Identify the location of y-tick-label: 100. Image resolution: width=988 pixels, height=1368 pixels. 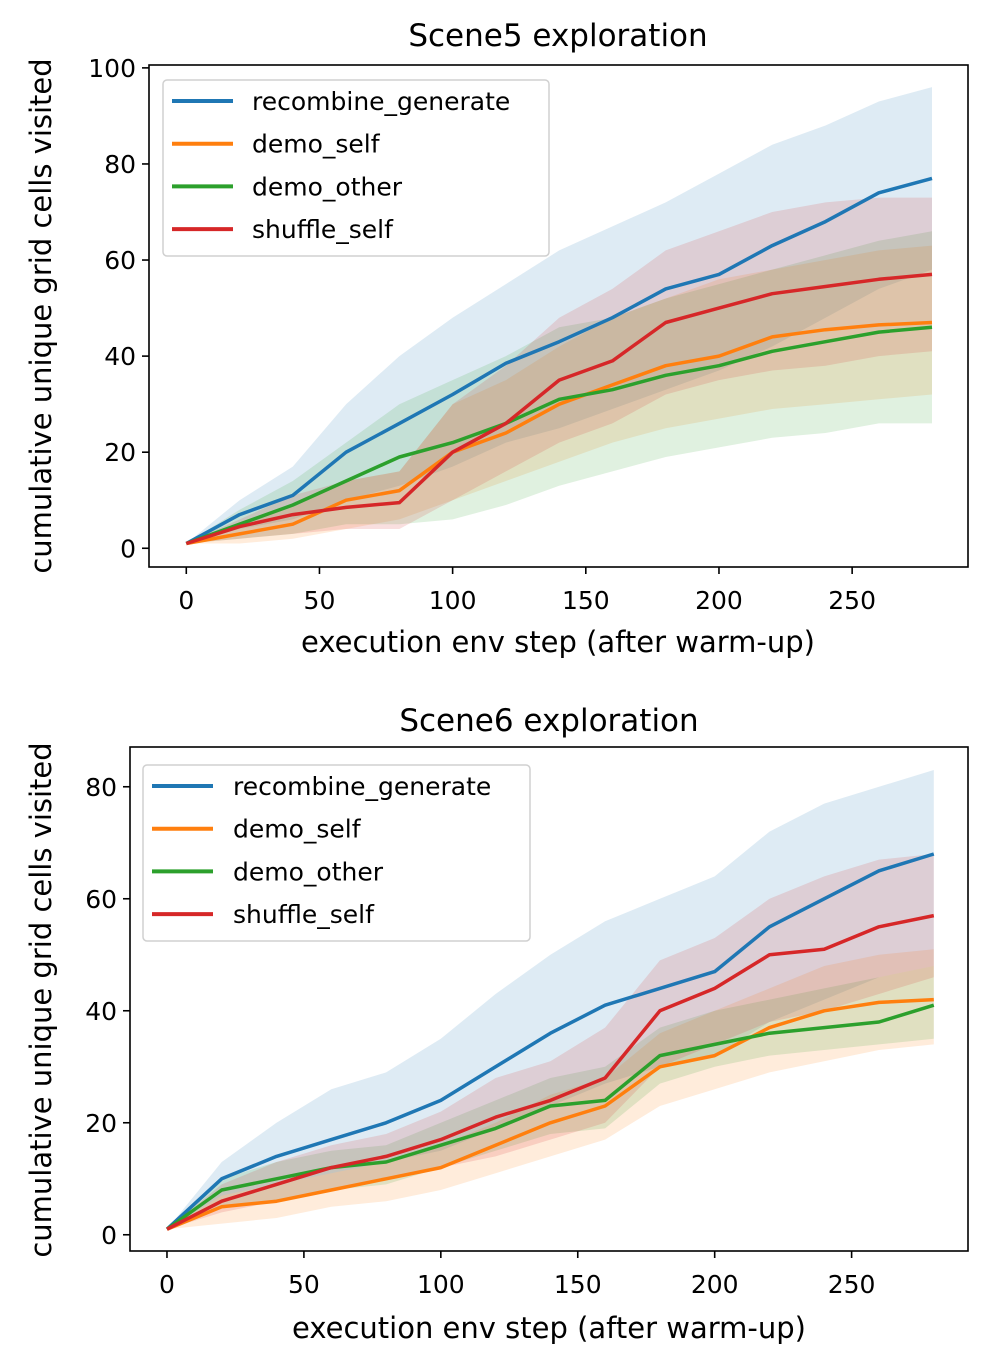
(112, 68).